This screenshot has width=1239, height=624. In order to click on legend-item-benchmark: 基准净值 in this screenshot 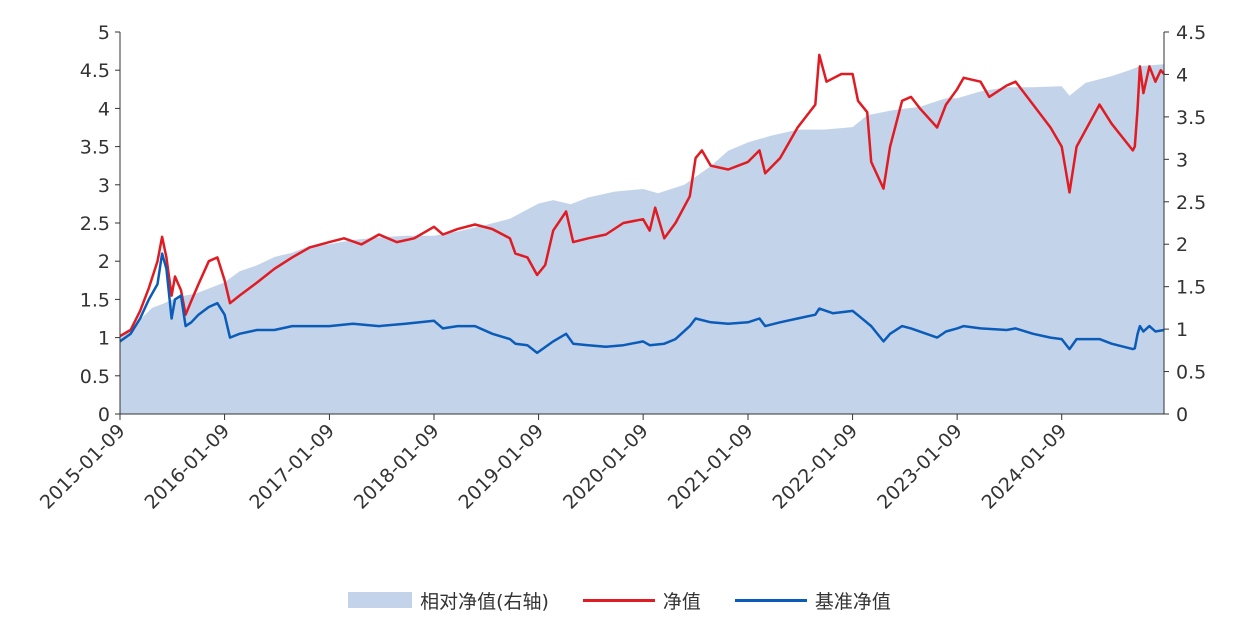, I will do `click(812, 600)`.